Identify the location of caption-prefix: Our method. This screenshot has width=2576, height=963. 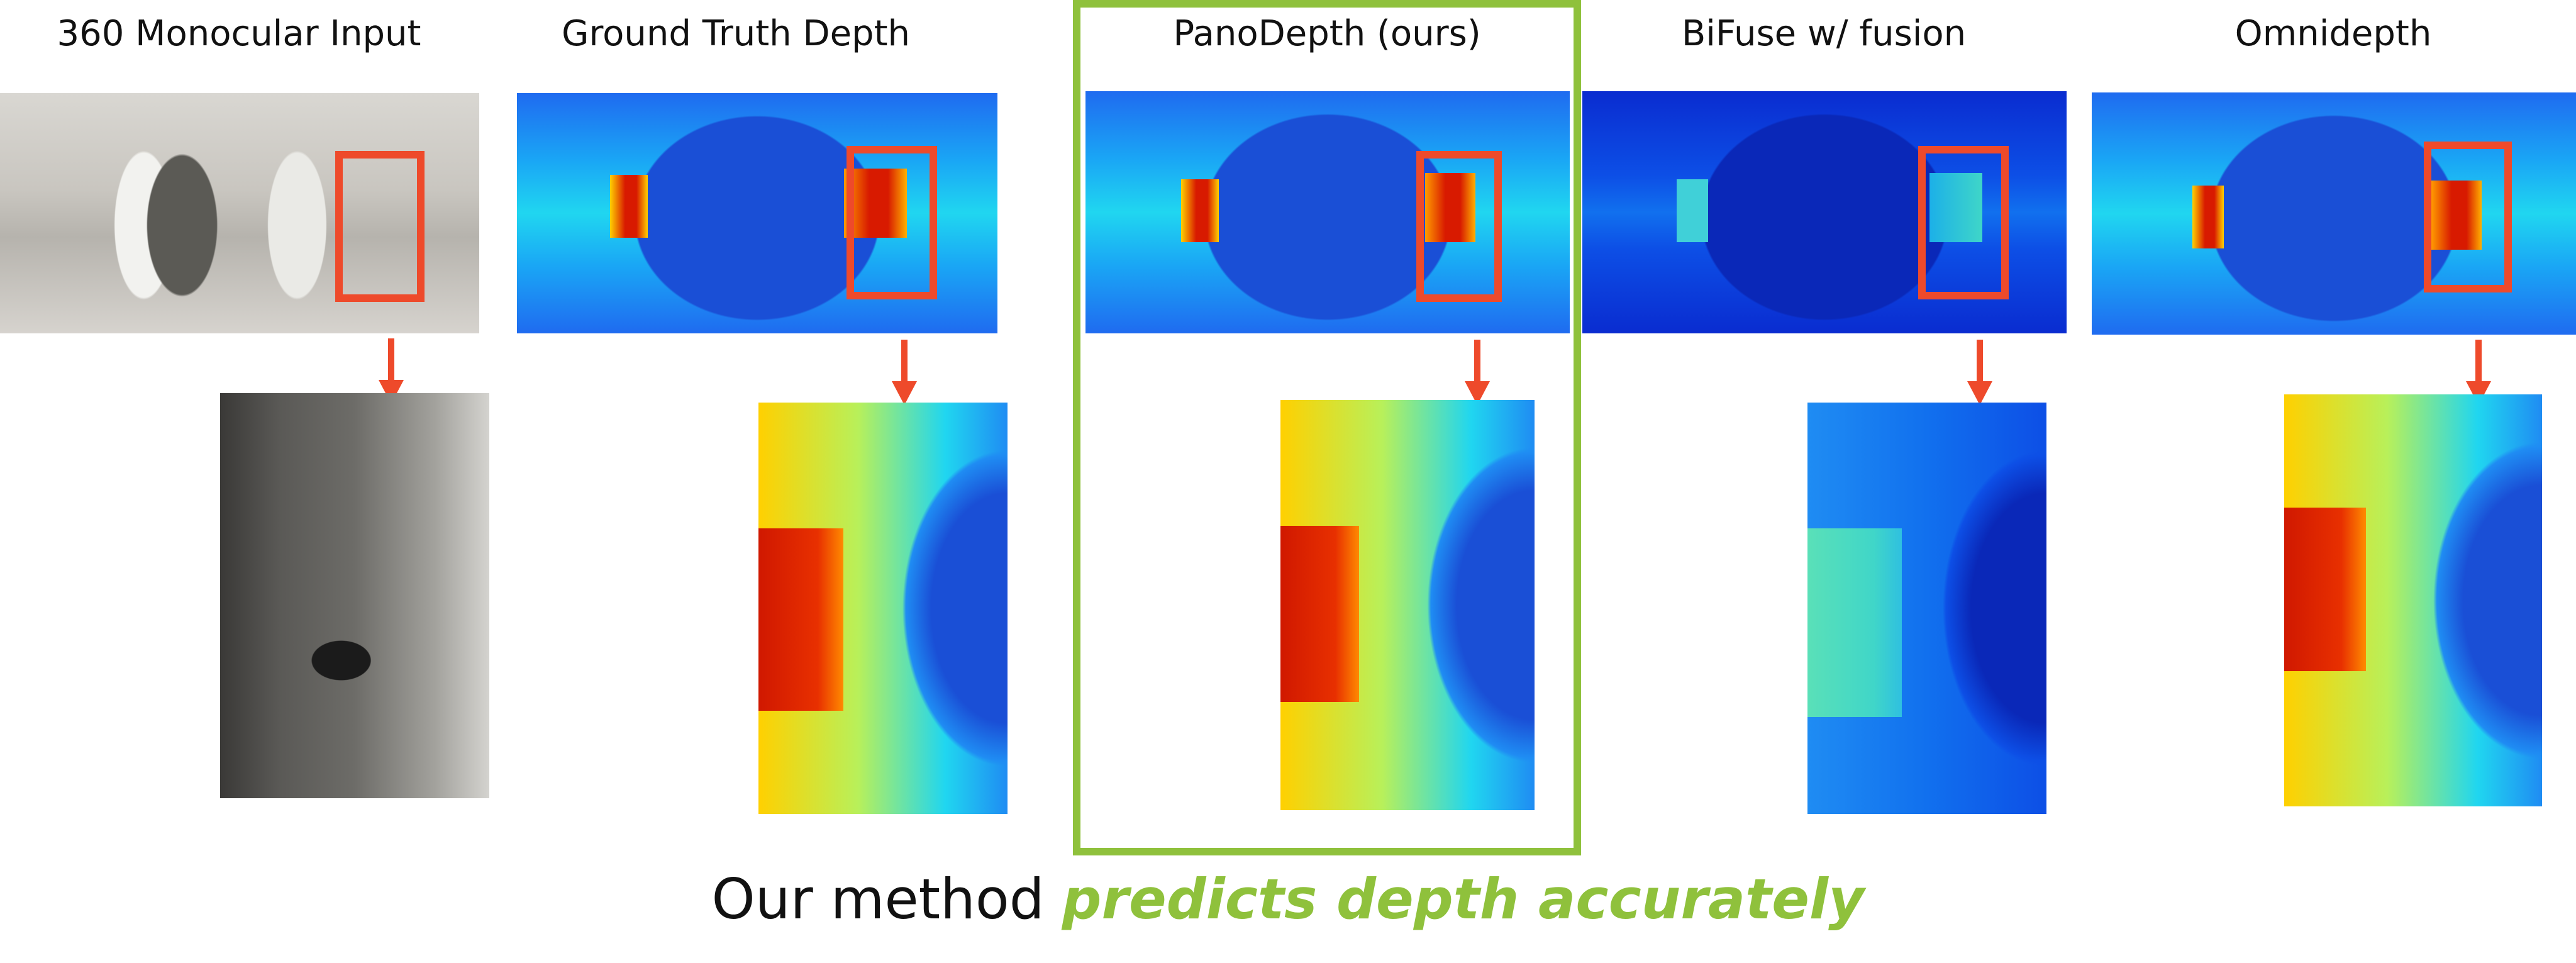
(886, 899).